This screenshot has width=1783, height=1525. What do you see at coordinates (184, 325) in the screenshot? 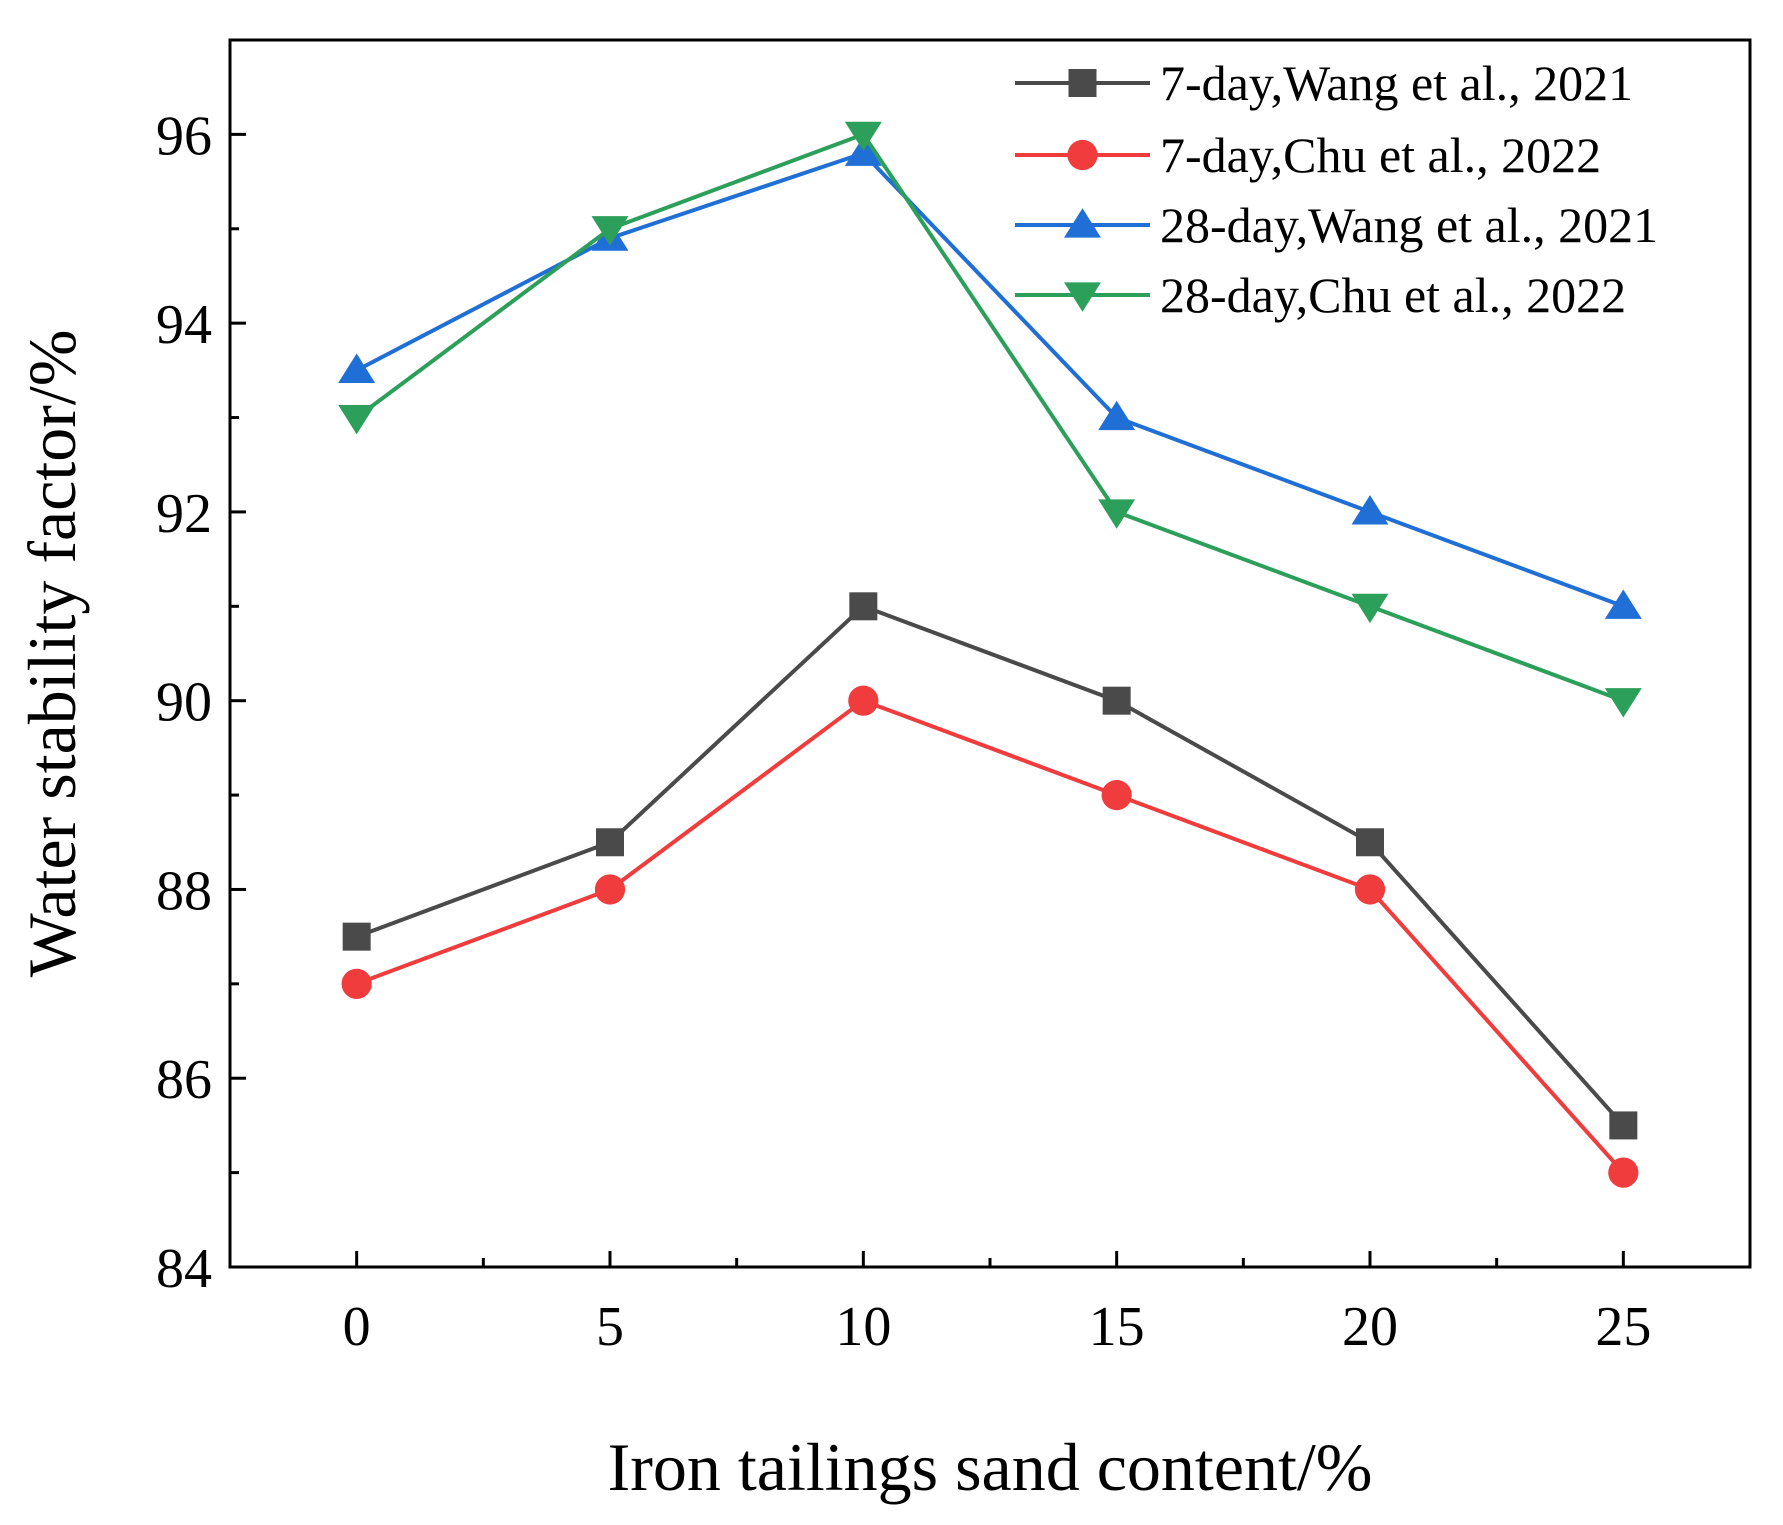
I see `y-tick-label: 94` at bounding box center [184, 325].